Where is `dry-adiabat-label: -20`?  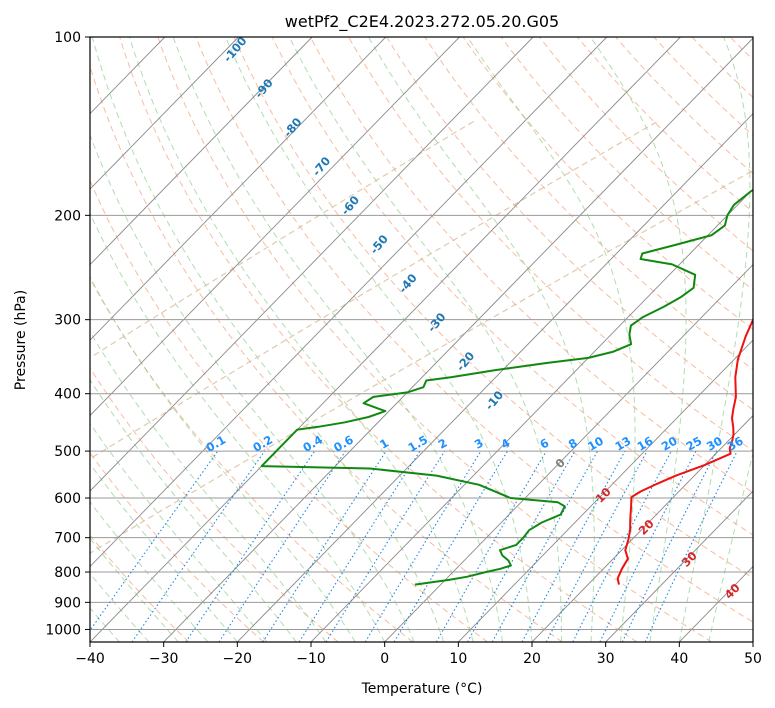 dry-adiabat-label: -20 is located at coordinates (465, 361).